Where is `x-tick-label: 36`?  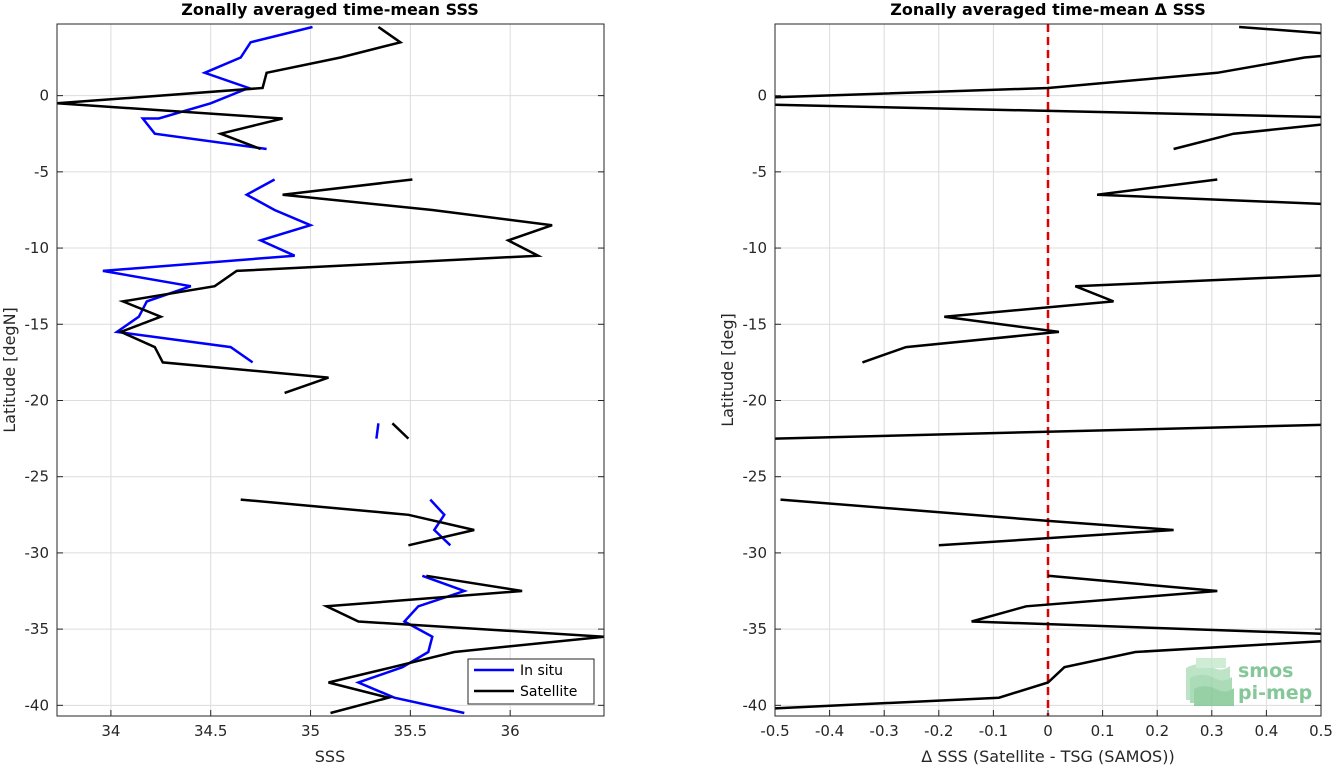
x-tick-label: 36 is located at coordinates (510, 731).